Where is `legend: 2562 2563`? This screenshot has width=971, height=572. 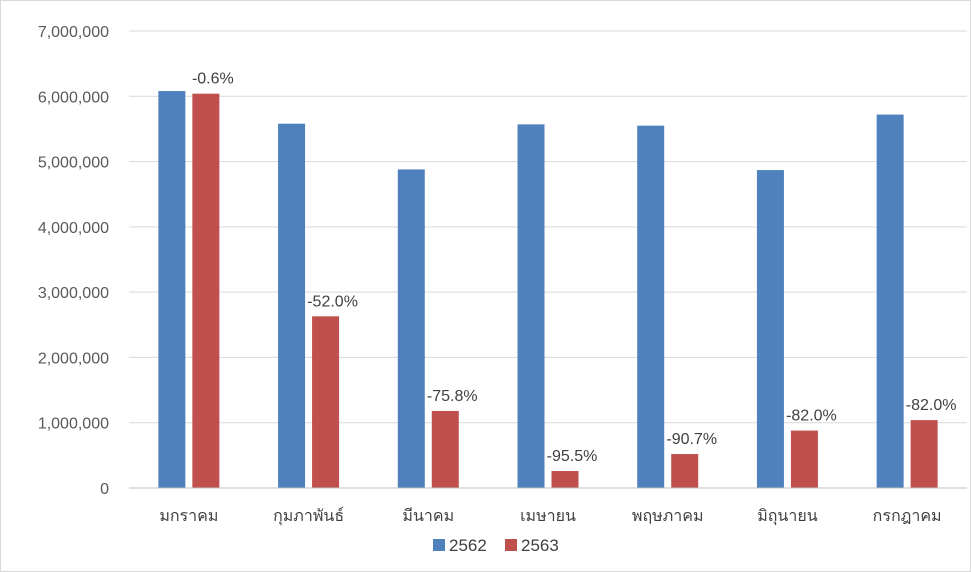
legend: 2562 2563 is located at coordinates (496, 545).